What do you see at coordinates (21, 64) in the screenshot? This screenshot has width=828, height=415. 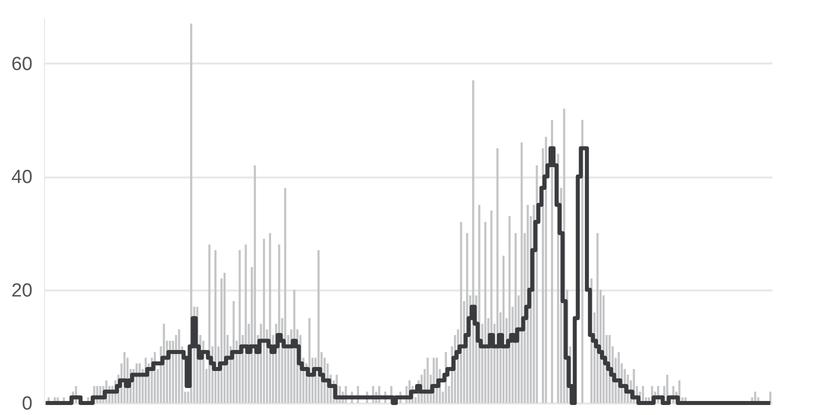 I see `y-tick-label: 60` at bounding box center [21, 64].